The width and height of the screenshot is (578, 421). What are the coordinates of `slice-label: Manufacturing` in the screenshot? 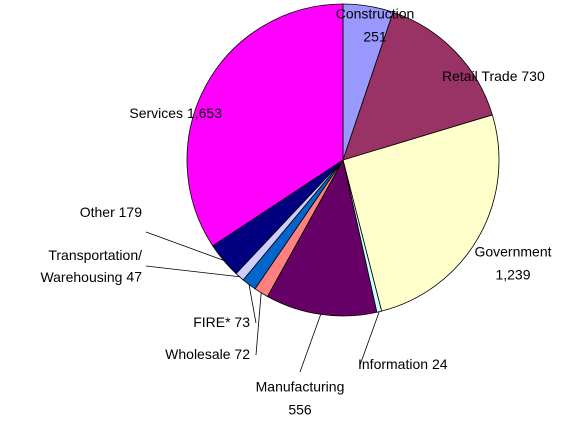 It's located at (300, 387).